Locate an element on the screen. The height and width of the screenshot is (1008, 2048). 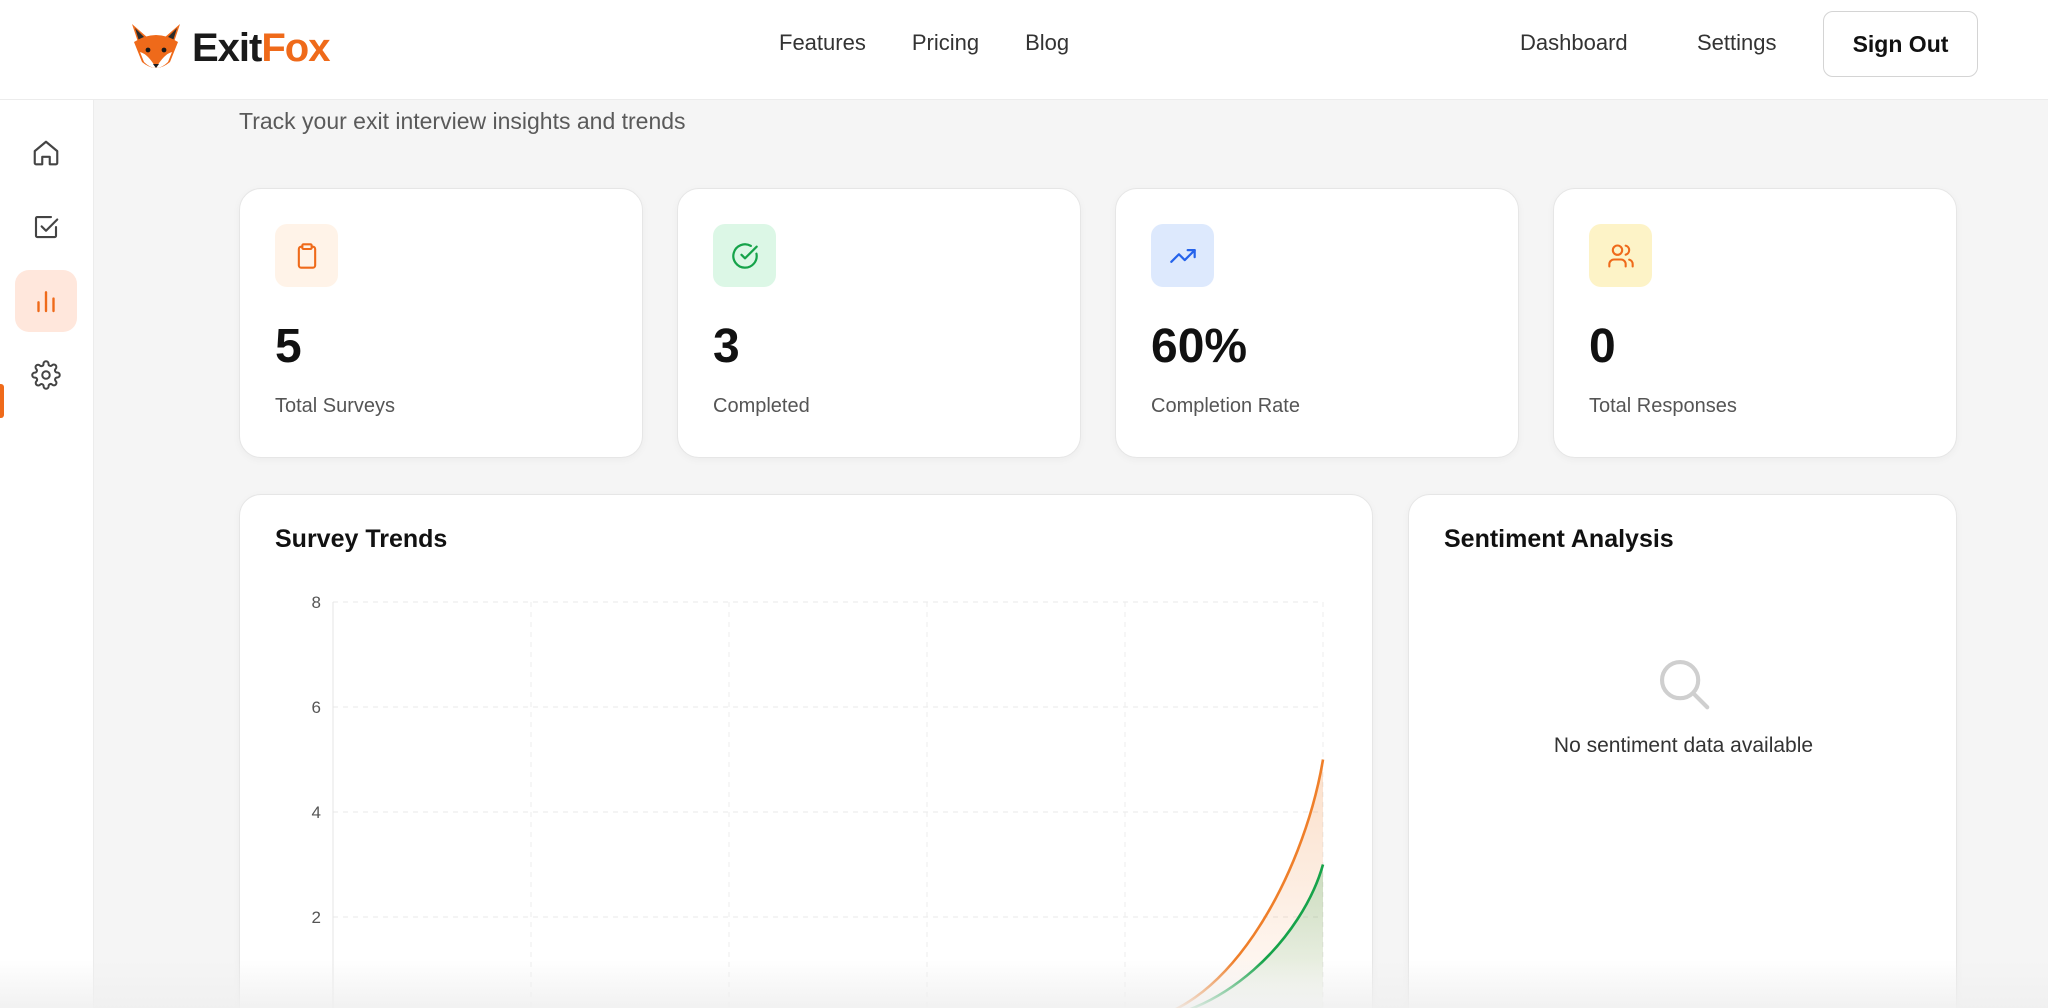
nav-settings-link: Settings is located at coordinates (1737, 42).